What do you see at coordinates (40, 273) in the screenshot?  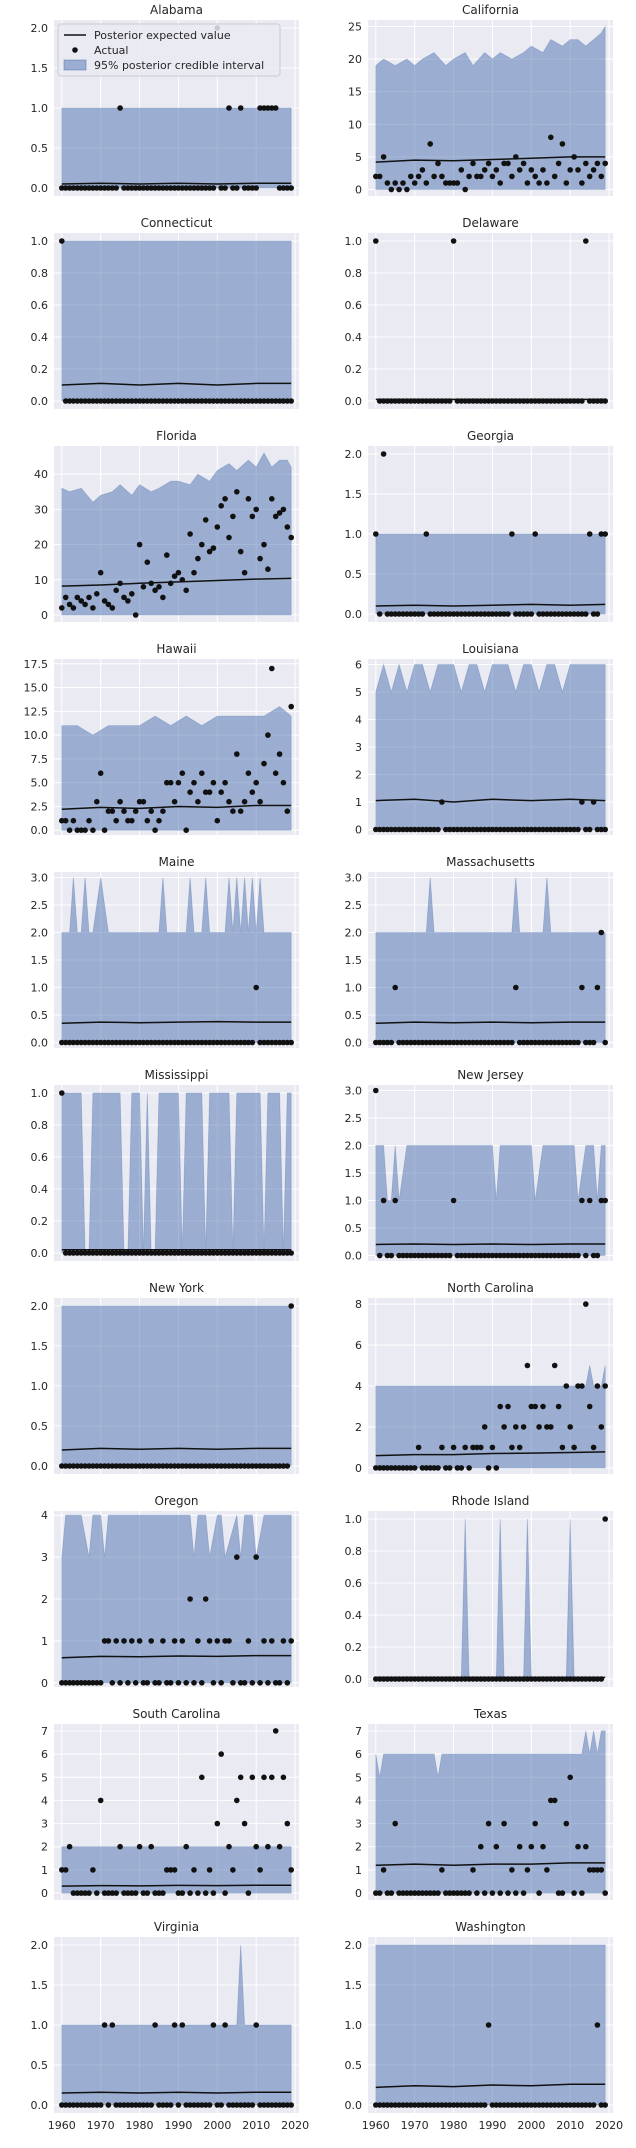 I see `y-tick-label: 0.8` at bounding box center [40, 273].